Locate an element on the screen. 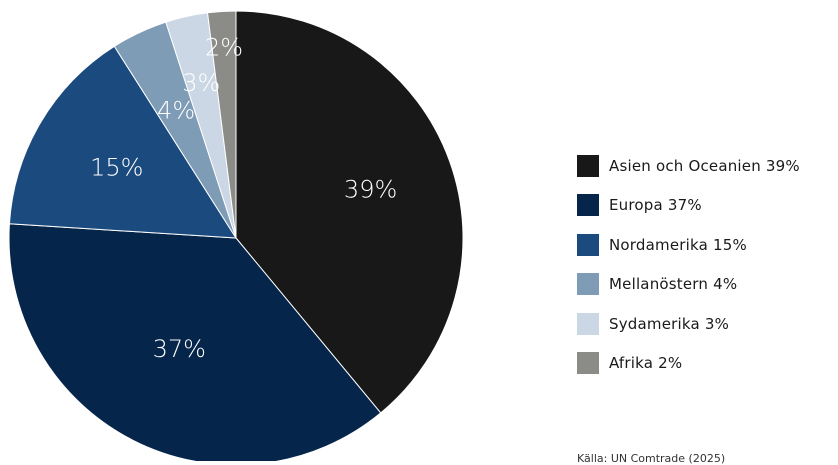 The height and width of the screenshot is (465, 838). pie-slice-label: 4% is located at coordinates (176, 111).